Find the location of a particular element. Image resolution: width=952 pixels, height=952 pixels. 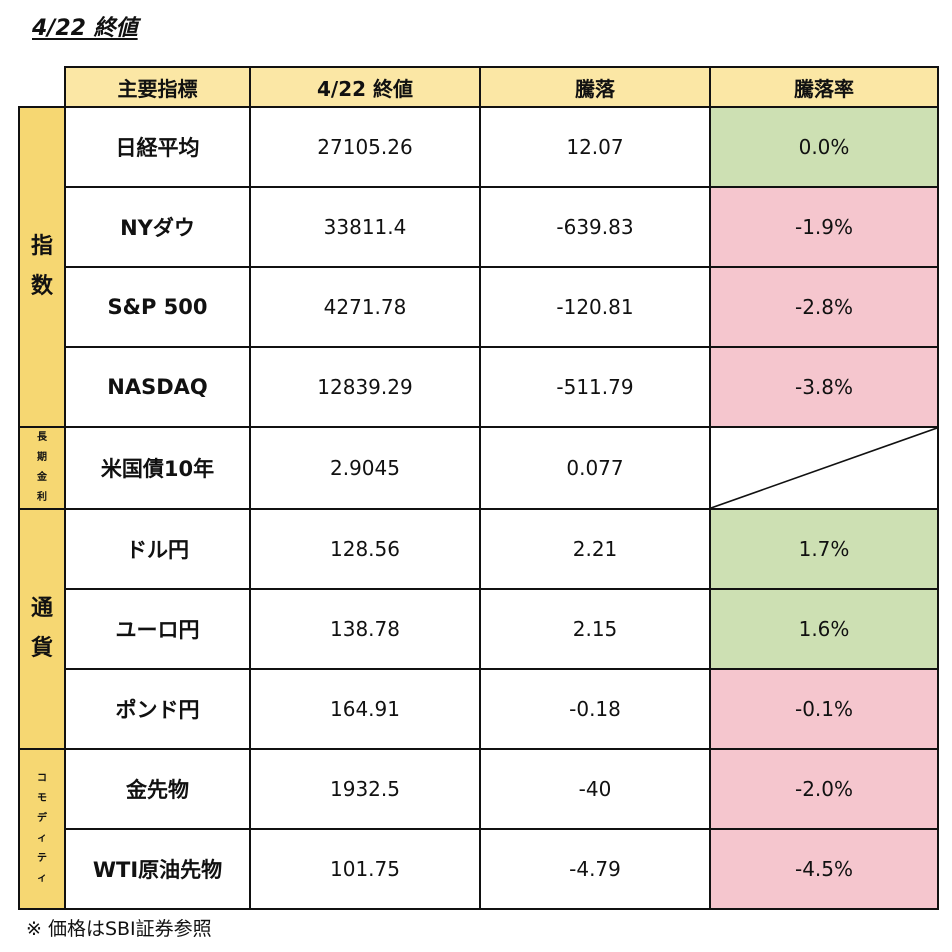

diagonal-line is located at coordinates (824, 468).